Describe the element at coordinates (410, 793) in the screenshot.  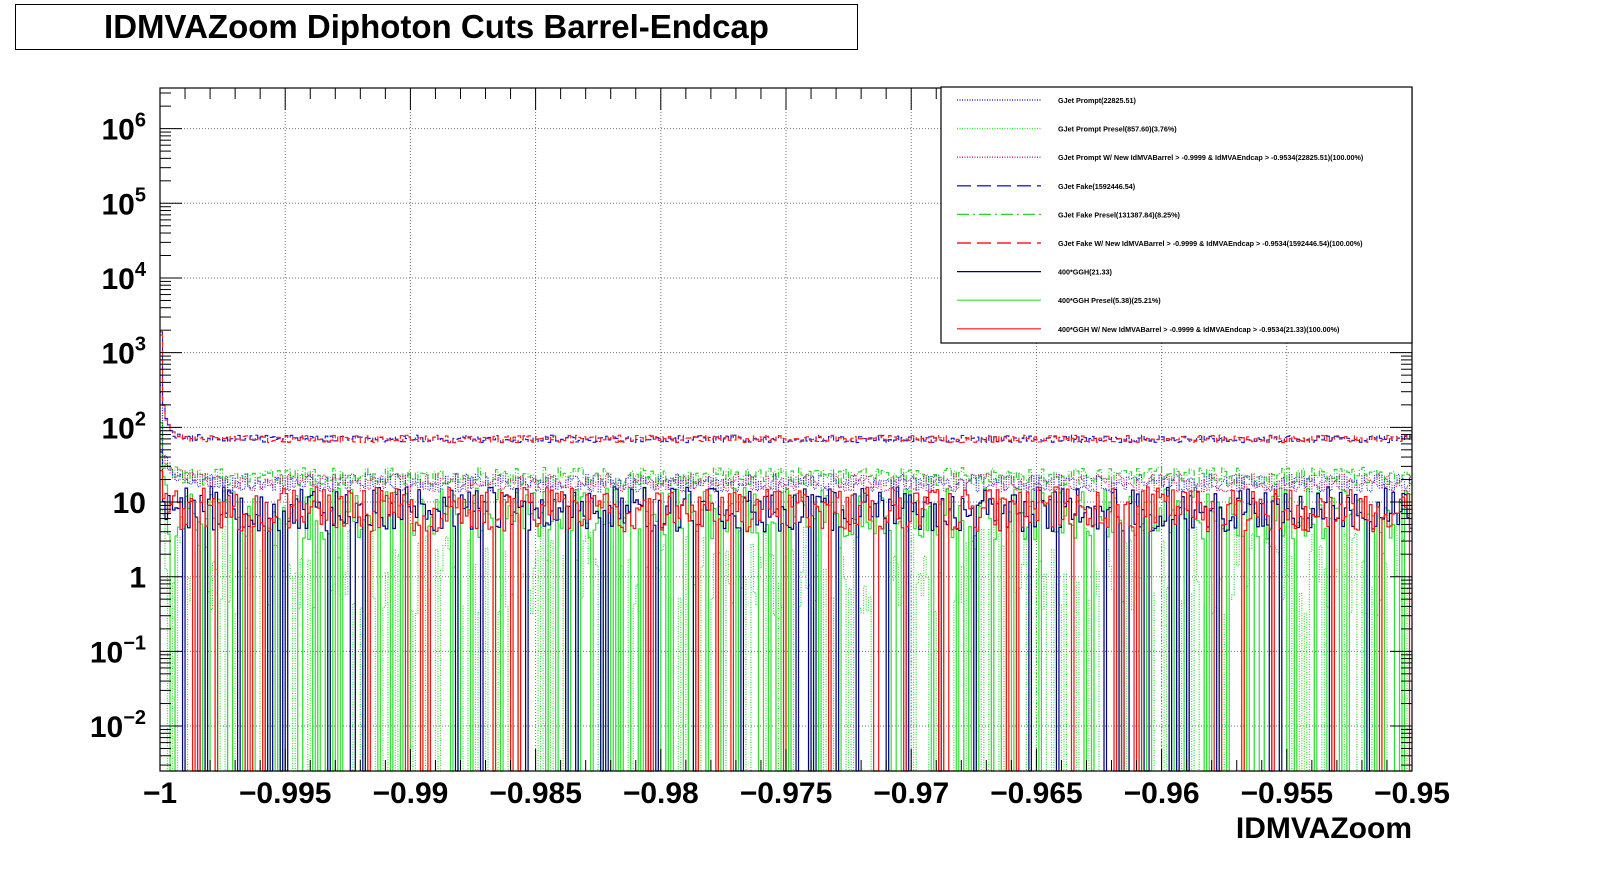
I see `x-tick-label: −0.99` at that location.